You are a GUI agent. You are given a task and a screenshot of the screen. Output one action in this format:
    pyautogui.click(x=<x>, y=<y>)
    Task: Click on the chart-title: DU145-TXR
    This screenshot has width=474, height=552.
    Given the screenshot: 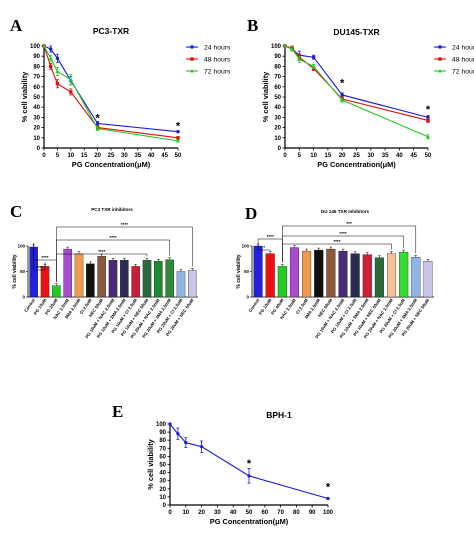 What is the action you would take?
    pyautogui.click(x=356, y=32)
    